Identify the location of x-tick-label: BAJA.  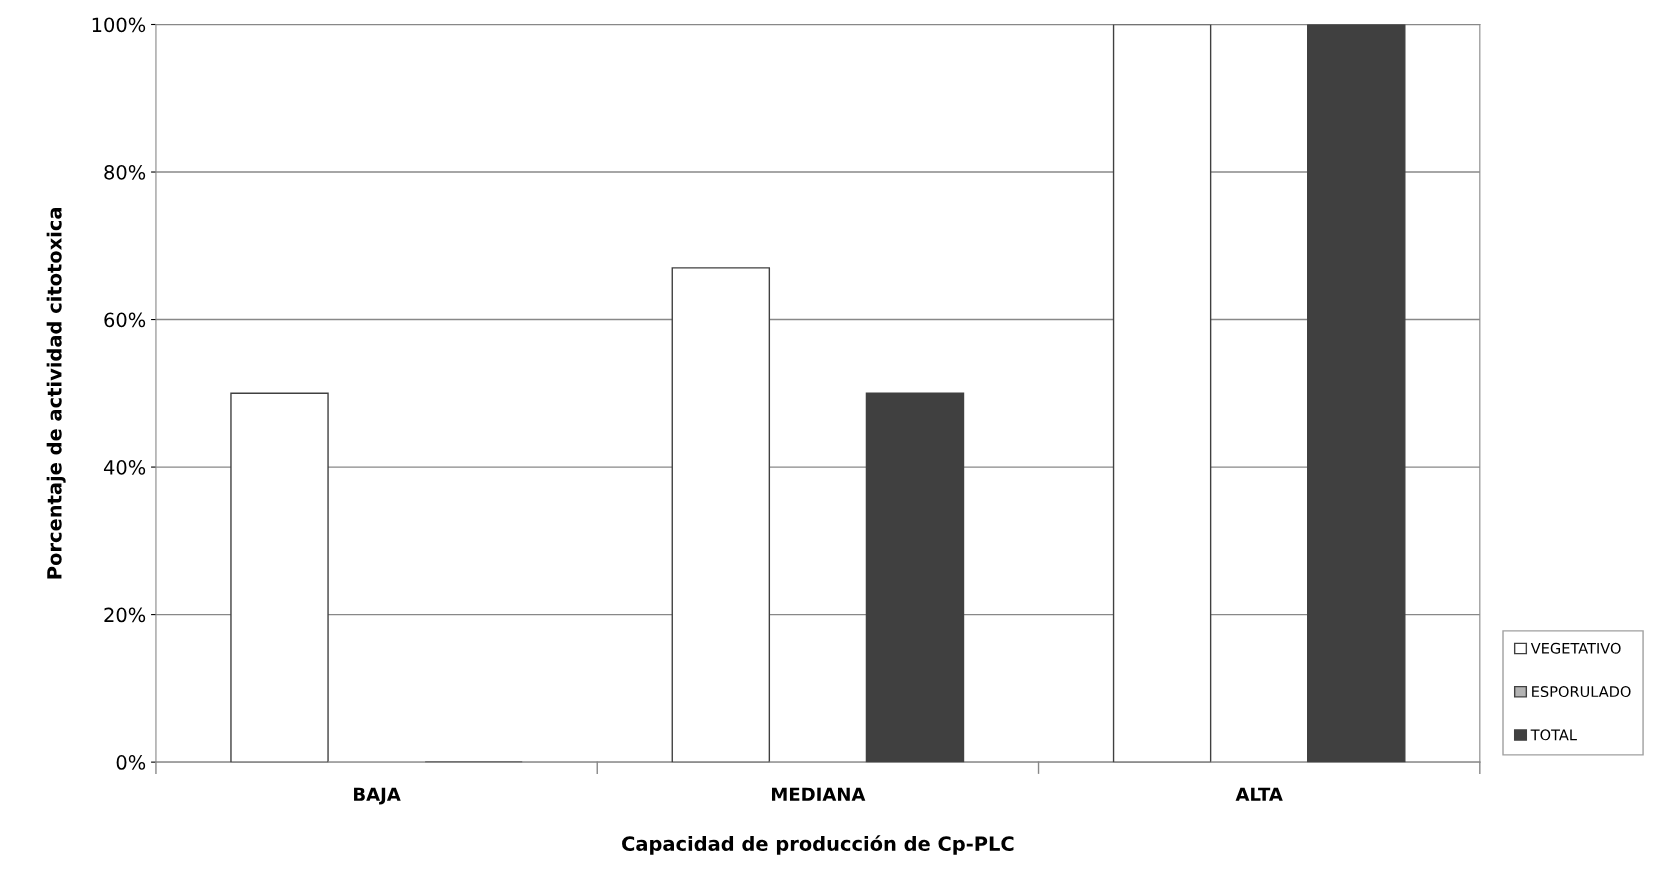
(377, 796).